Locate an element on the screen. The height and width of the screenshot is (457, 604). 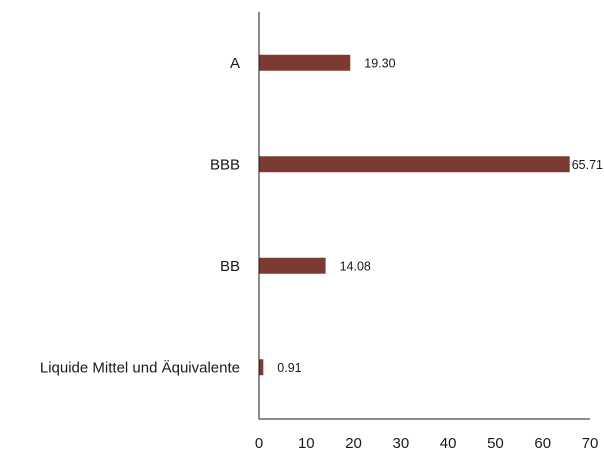
category-label-1: BBB is located at coordinates (225, 164).